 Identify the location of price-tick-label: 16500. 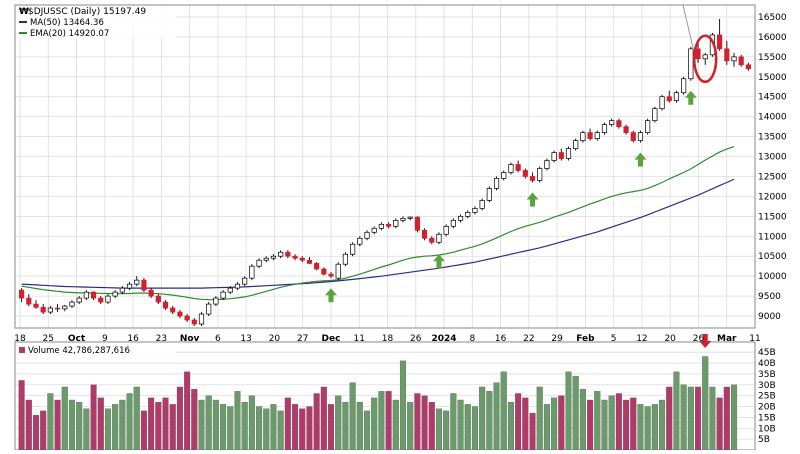
(772, 18).